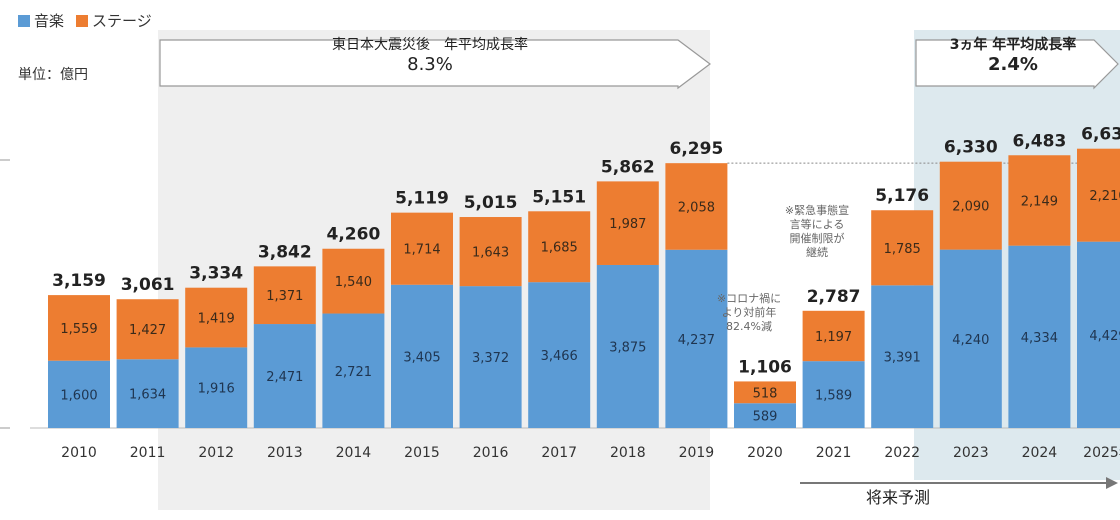 The height and width of the screenshot is (520, 1120). Describe the element at coordinates (354, 235) in the screenshot. I see `label-total-4: 4,260` at that location.